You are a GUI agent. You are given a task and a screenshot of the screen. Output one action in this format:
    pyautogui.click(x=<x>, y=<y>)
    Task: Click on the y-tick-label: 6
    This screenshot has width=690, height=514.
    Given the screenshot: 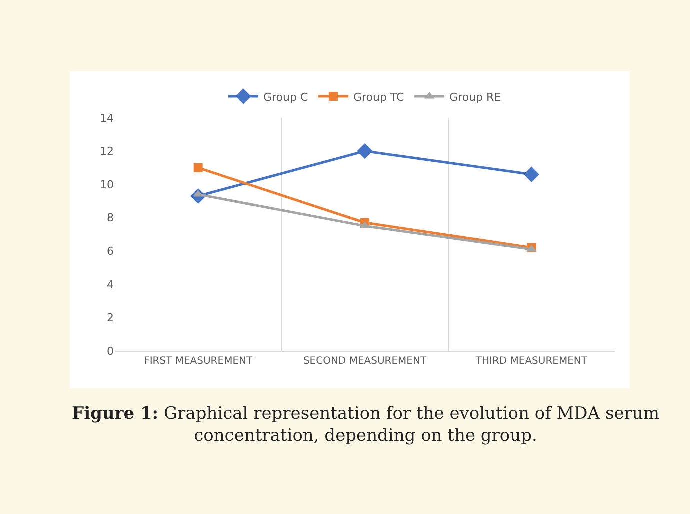 What is the action you would take?
    pyautogui.click(x=110, y=251)
    